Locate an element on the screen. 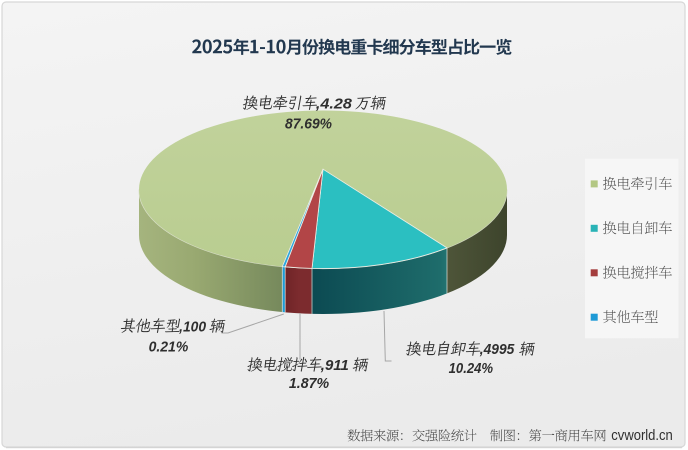  svg-text: 0.21% is located at coordinates (169, 347).